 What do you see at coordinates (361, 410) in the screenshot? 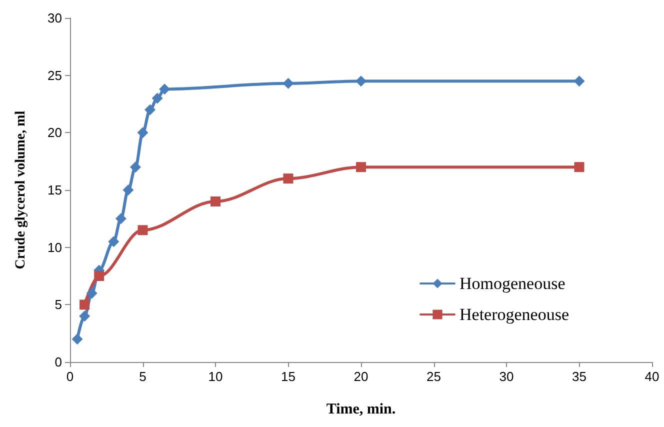
I see `x-axis-title: Time, min.` at bounding box center [361, 410].